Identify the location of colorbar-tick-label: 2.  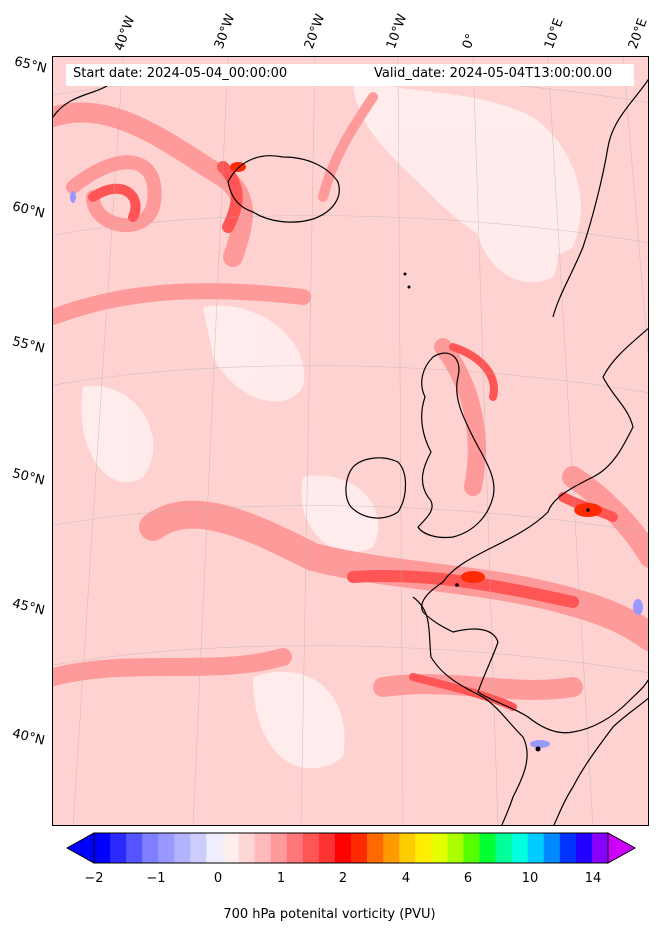
(343, 878).